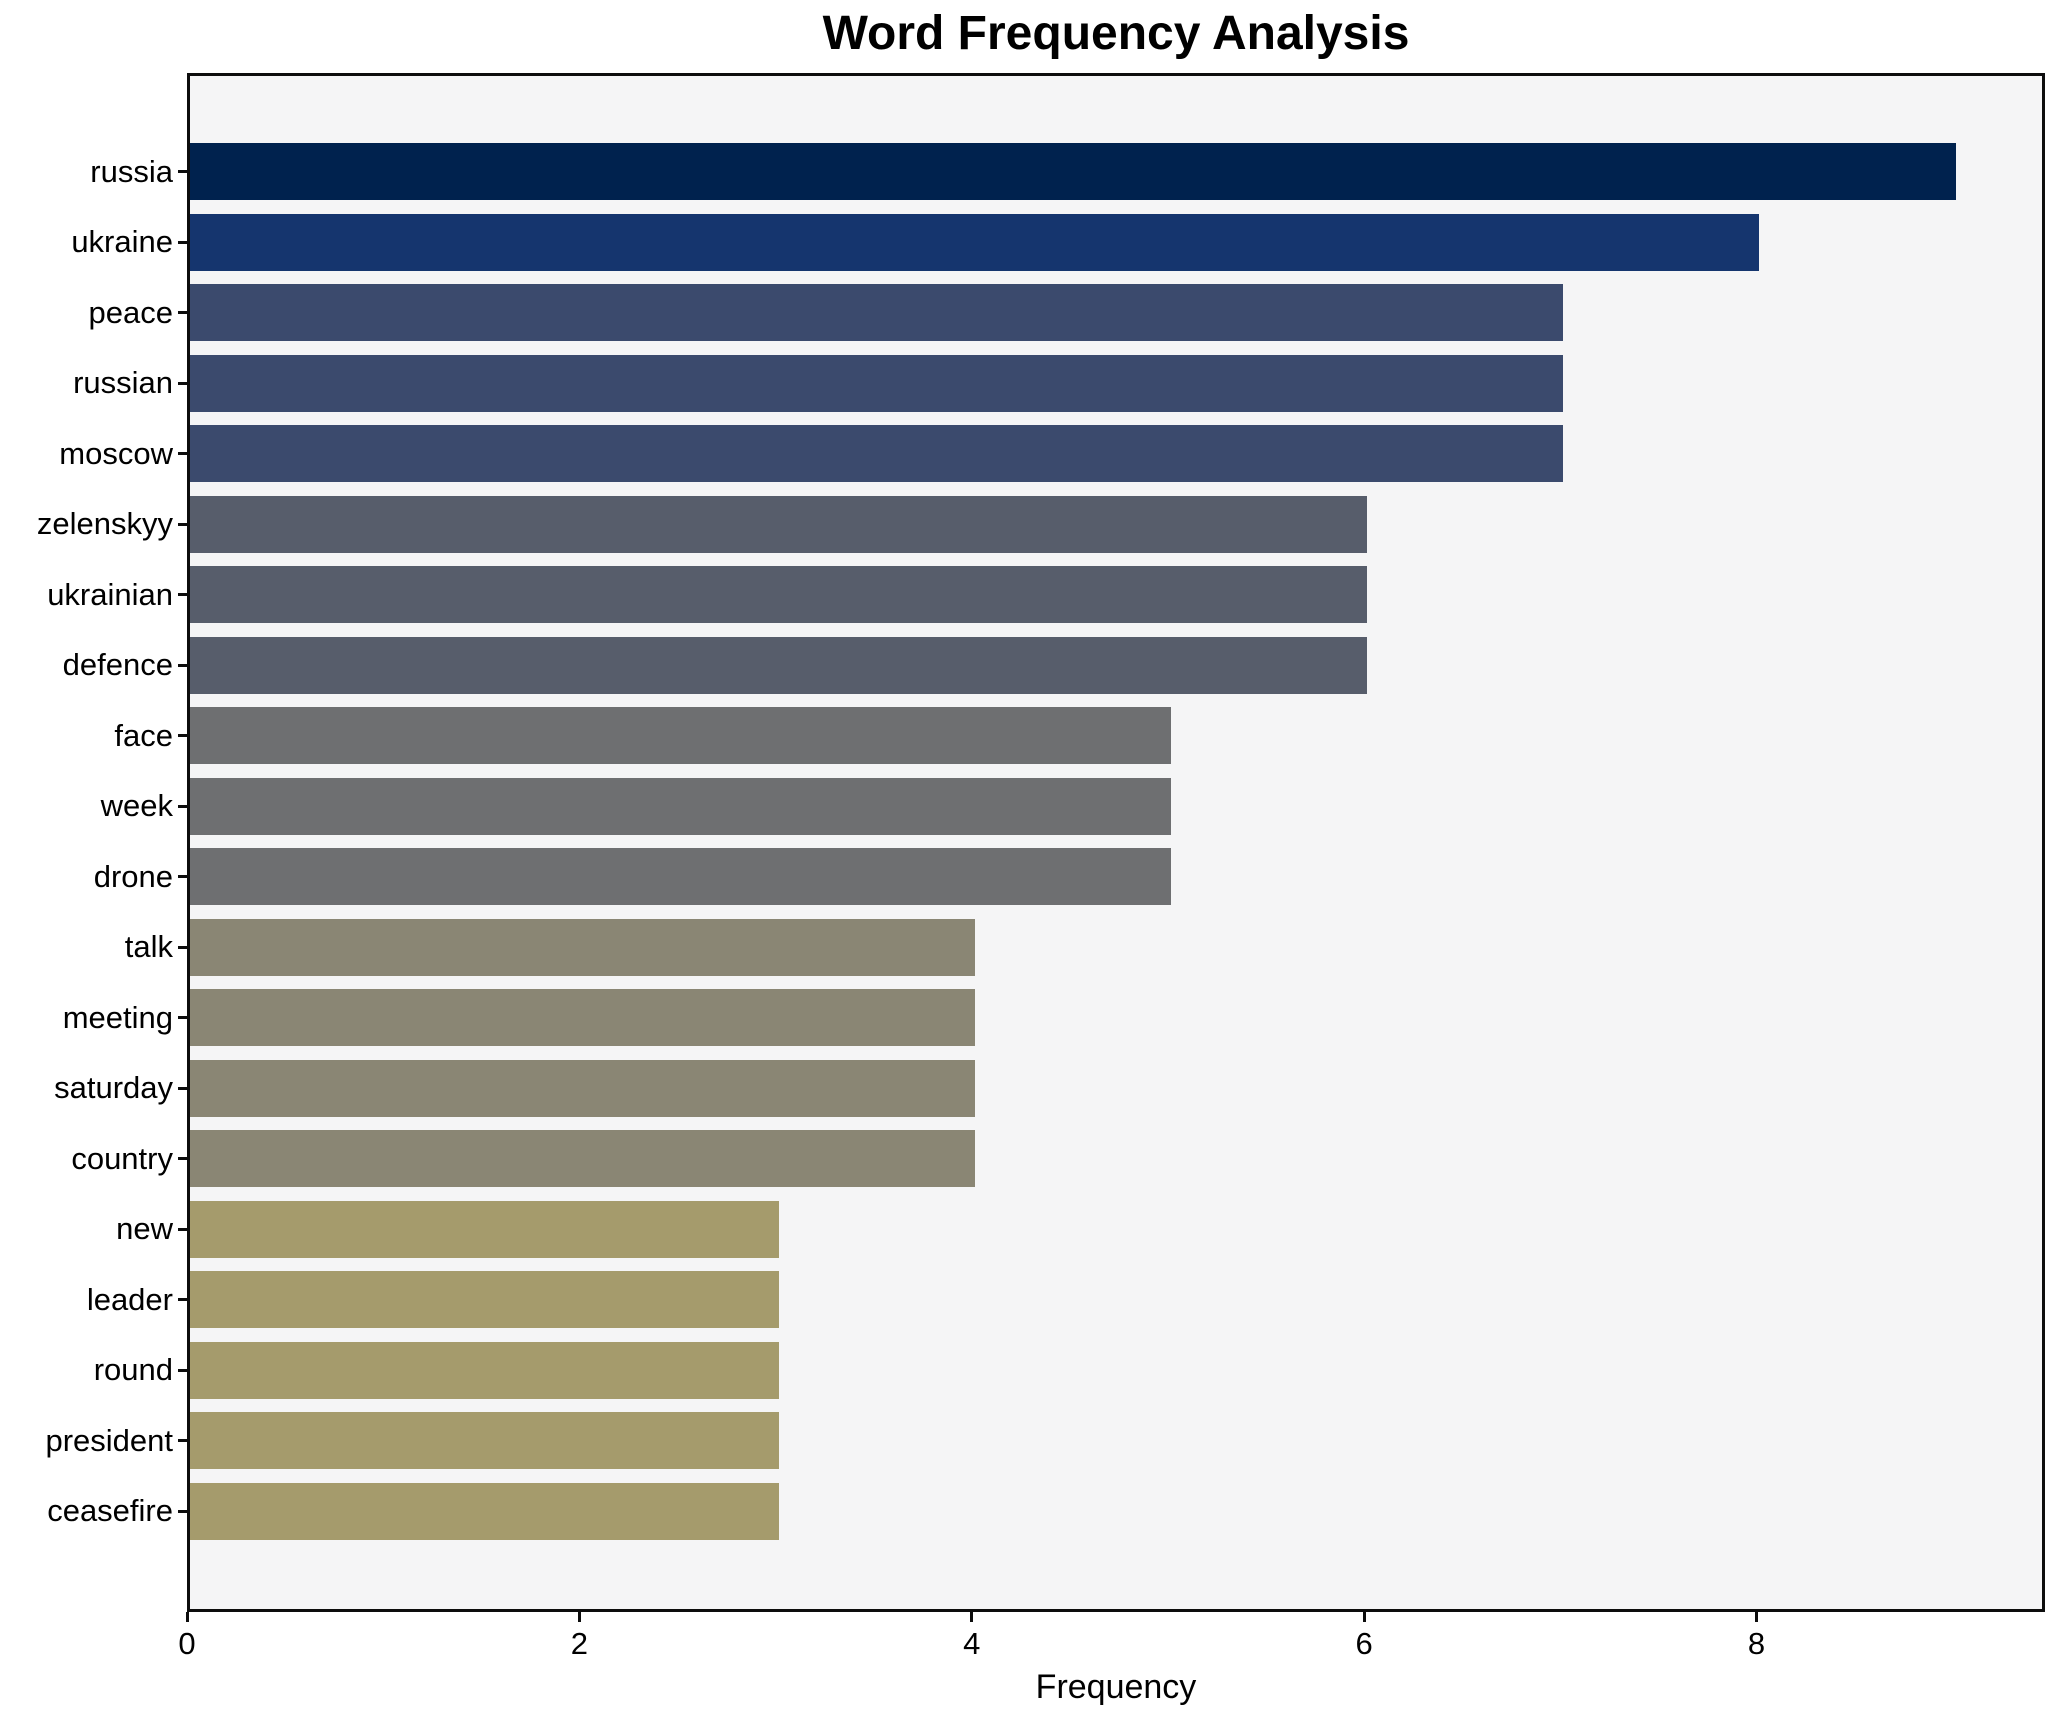  What do you see at coordinates (877, 312) in the screenshot?
I see `bar-peace` at bounding box center [877, 312].